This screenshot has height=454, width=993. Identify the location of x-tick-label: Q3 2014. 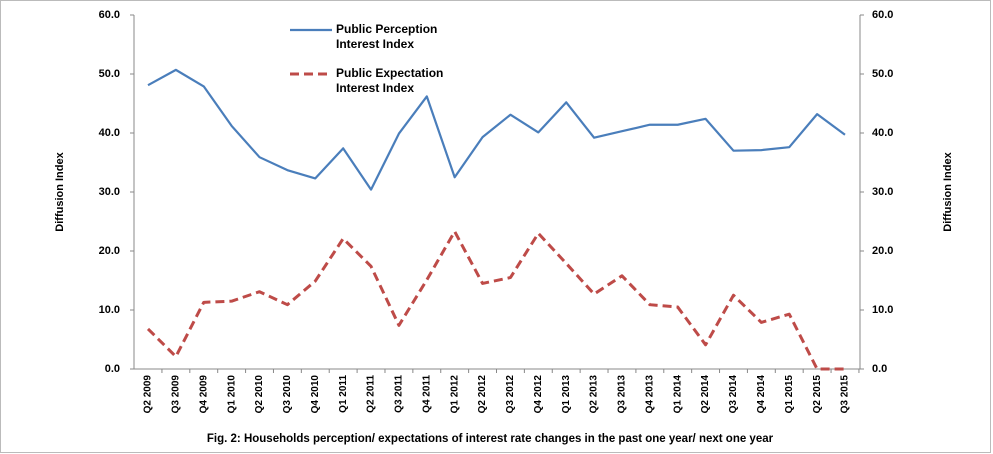
(733, 394).